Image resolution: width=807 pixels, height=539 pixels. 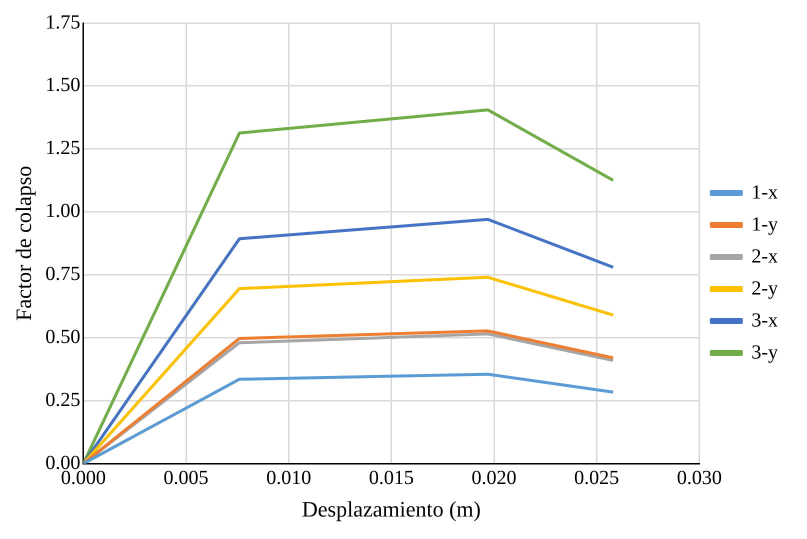 I want to click on x-axis-title: Desplazamiento (m), so click(x=391, y=509).